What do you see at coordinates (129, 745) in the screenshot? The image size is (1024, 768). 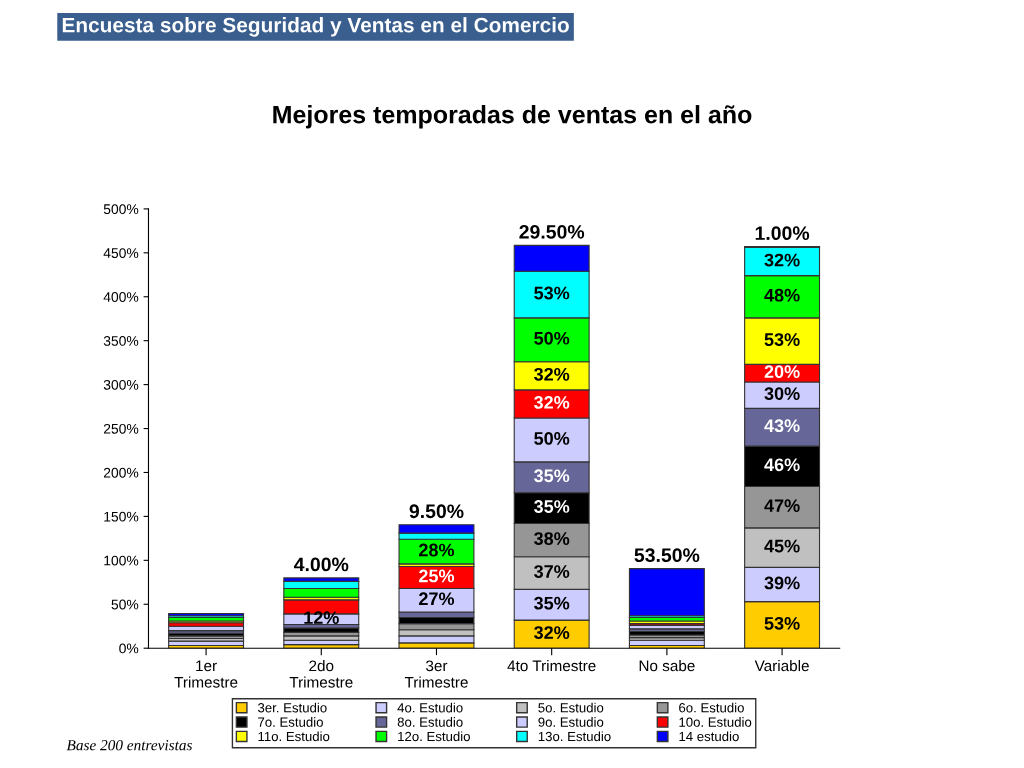 I see `text: Base 200 entrevistas` at bounding box center [129, 745].